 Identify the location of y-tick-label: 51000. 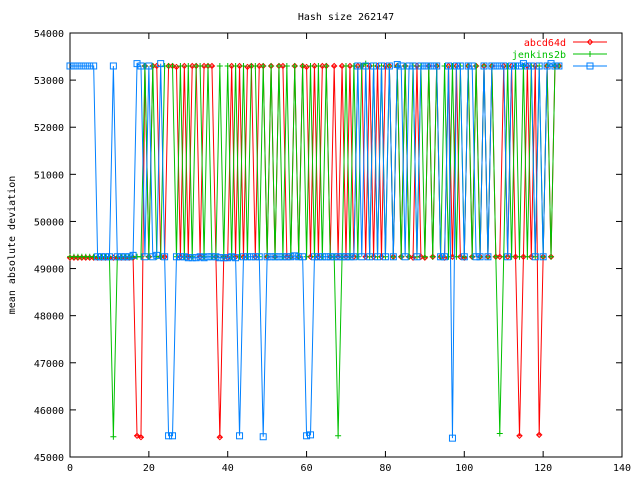
(49, 175).